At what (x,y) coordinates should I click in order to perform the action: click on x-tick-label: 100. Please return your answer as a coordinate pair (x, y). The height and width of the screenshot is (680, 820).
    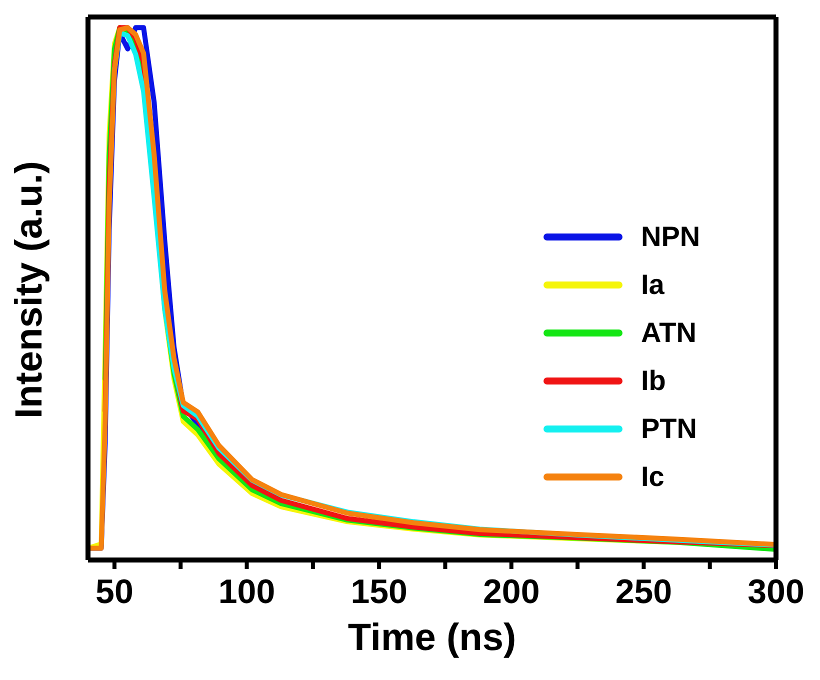
    Looking at the image, I should click on (247, 592).